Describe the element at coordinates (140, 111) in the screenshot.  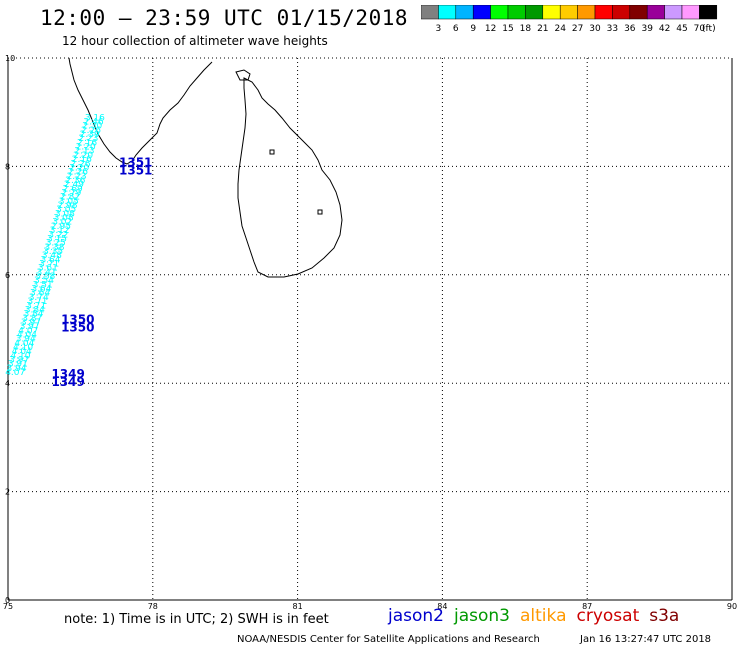
I see `coastline-india` at that location.